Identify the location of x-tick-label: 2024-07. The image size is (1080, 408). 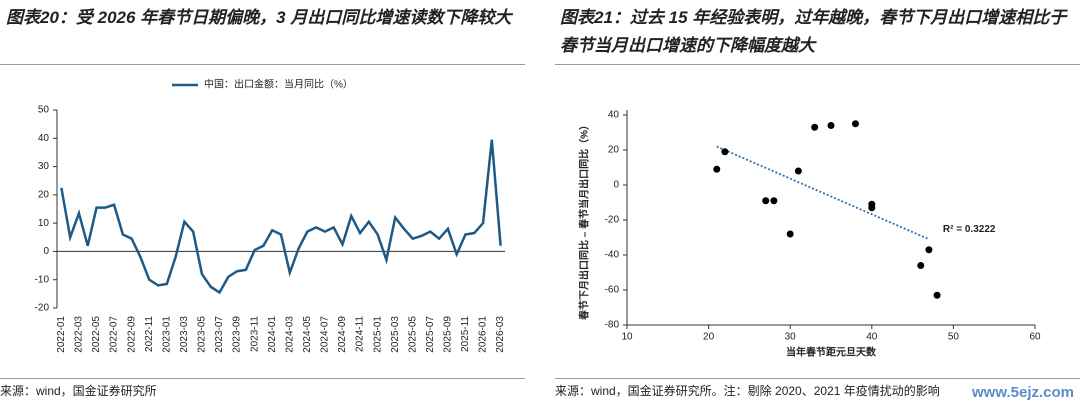
(325, 334).